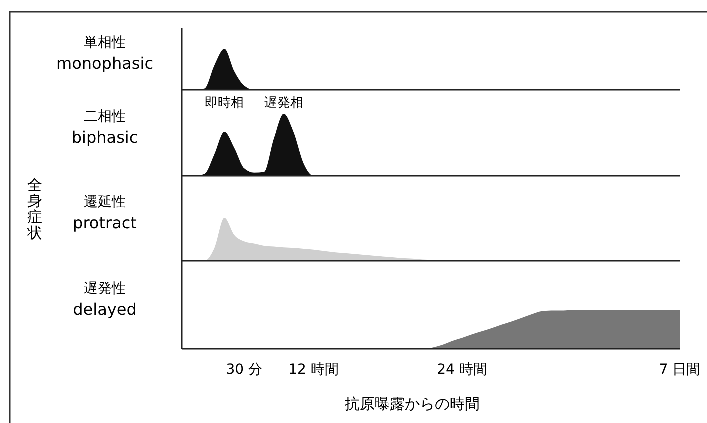 The image size is (707, 423). What do you see at coordinates (313, 370) in the screenshot?
I see `x-tick-label: 12 時間` at bounding box center [313, 370].